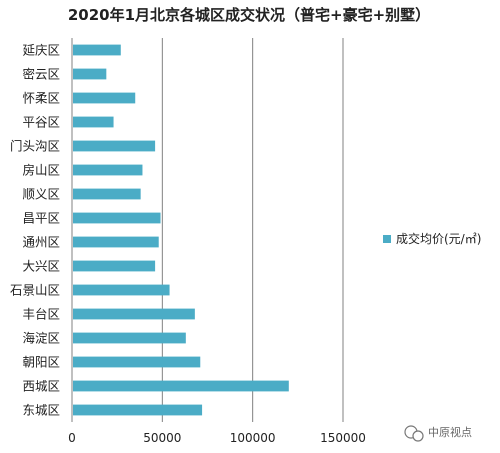 Image resolution: width=500 pixels, height=453 pixels. What do you see at coordinates (41, 122) in the screenshot?
I see `category-label-3: 平谷区` at bounding box center [41, 122].